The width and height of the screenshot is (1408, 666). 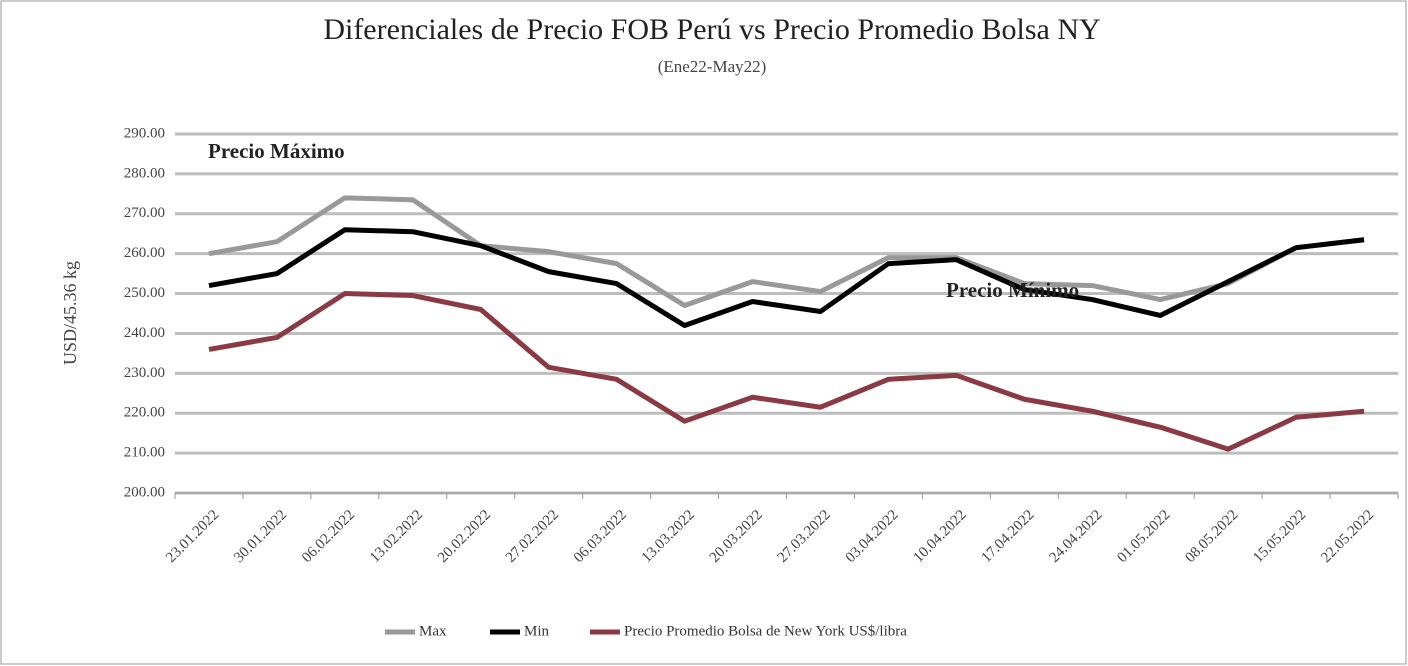 What do you see at coordinates (396, 536) in the screenshot?
I see `x-tick-label: 13.02.2022` at bounding box center [396, 536].